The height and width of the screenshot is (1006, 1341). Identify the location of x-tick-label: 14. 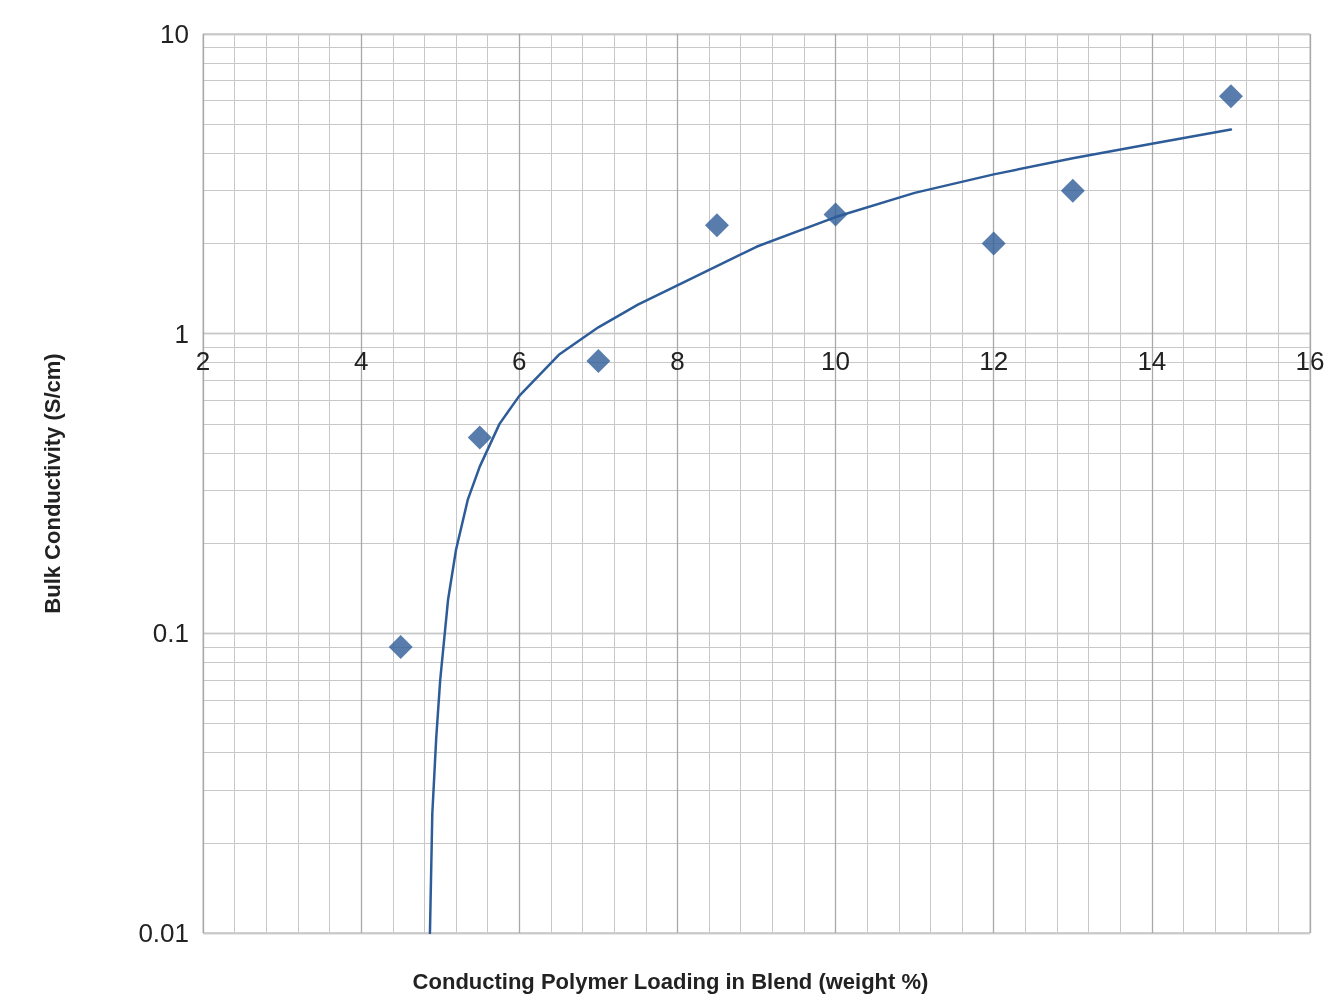
(1152, 360).